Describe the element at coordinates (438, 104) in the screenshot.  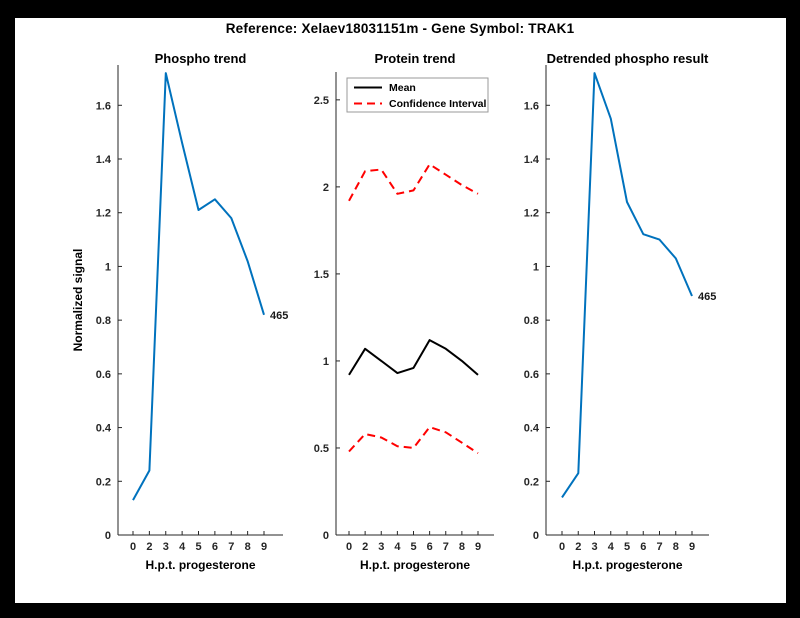
I see `legend-entry-label: Confidence Interval` at that location.